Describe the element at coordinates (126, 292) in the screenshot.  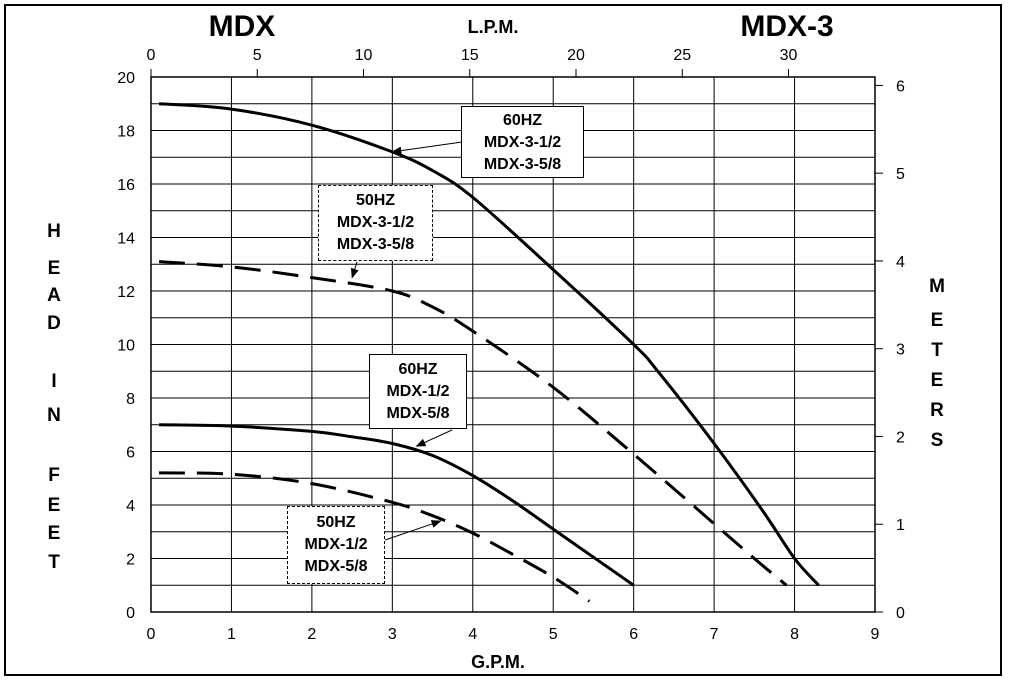
I see `y-tick-label: 12` at that location.